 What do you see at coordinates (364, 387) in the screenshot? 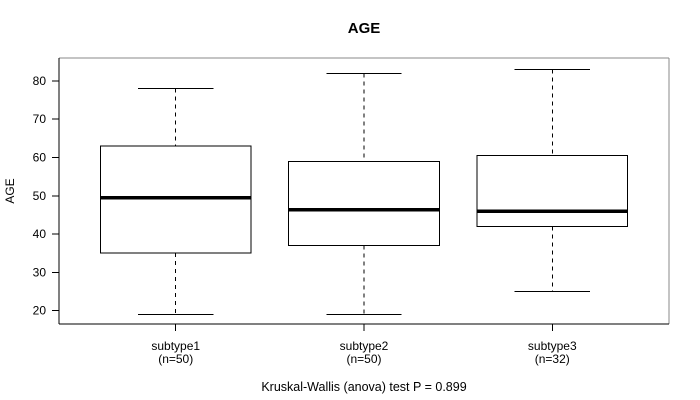
I see `stats-caption: Kruskal-Wallis (anova) test P = 0.899` at bounding box center [364, 387].